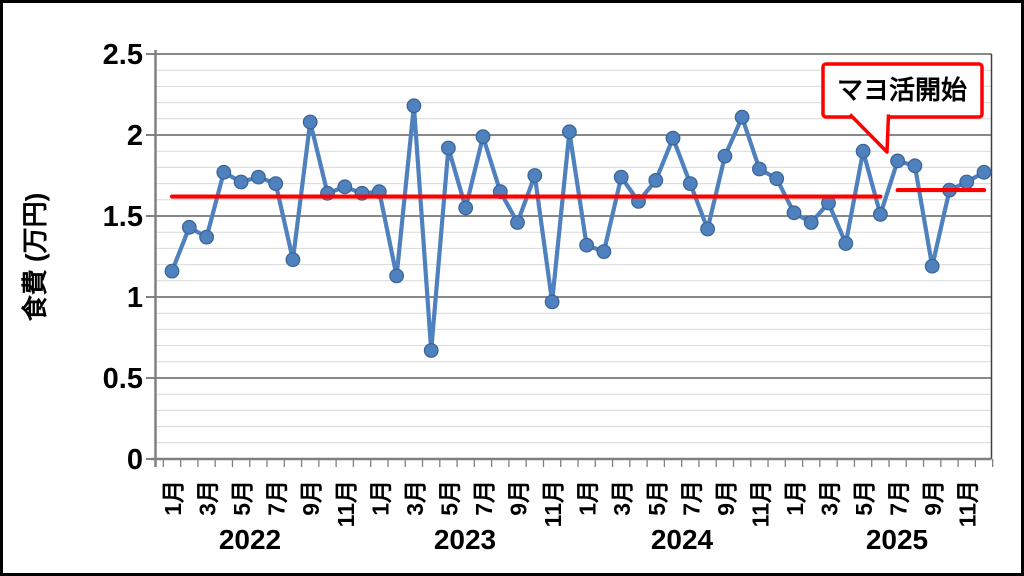 The image size is (1024, 576). What do you see at coordinates (573, 539) in the screenshot?
I see `x-axis-year-labels: 2022 2023 2024 2025` at bounding box center [573, 539].